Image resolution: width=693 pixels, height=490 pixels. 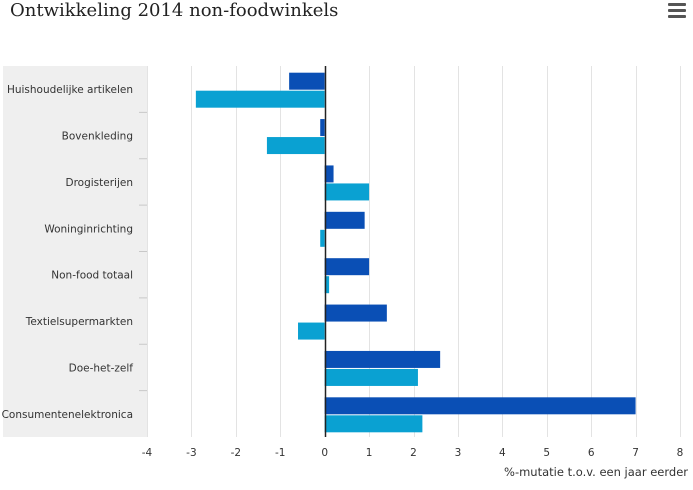 I want to click on x-tick-label: -3, so click(x=191, y=453).